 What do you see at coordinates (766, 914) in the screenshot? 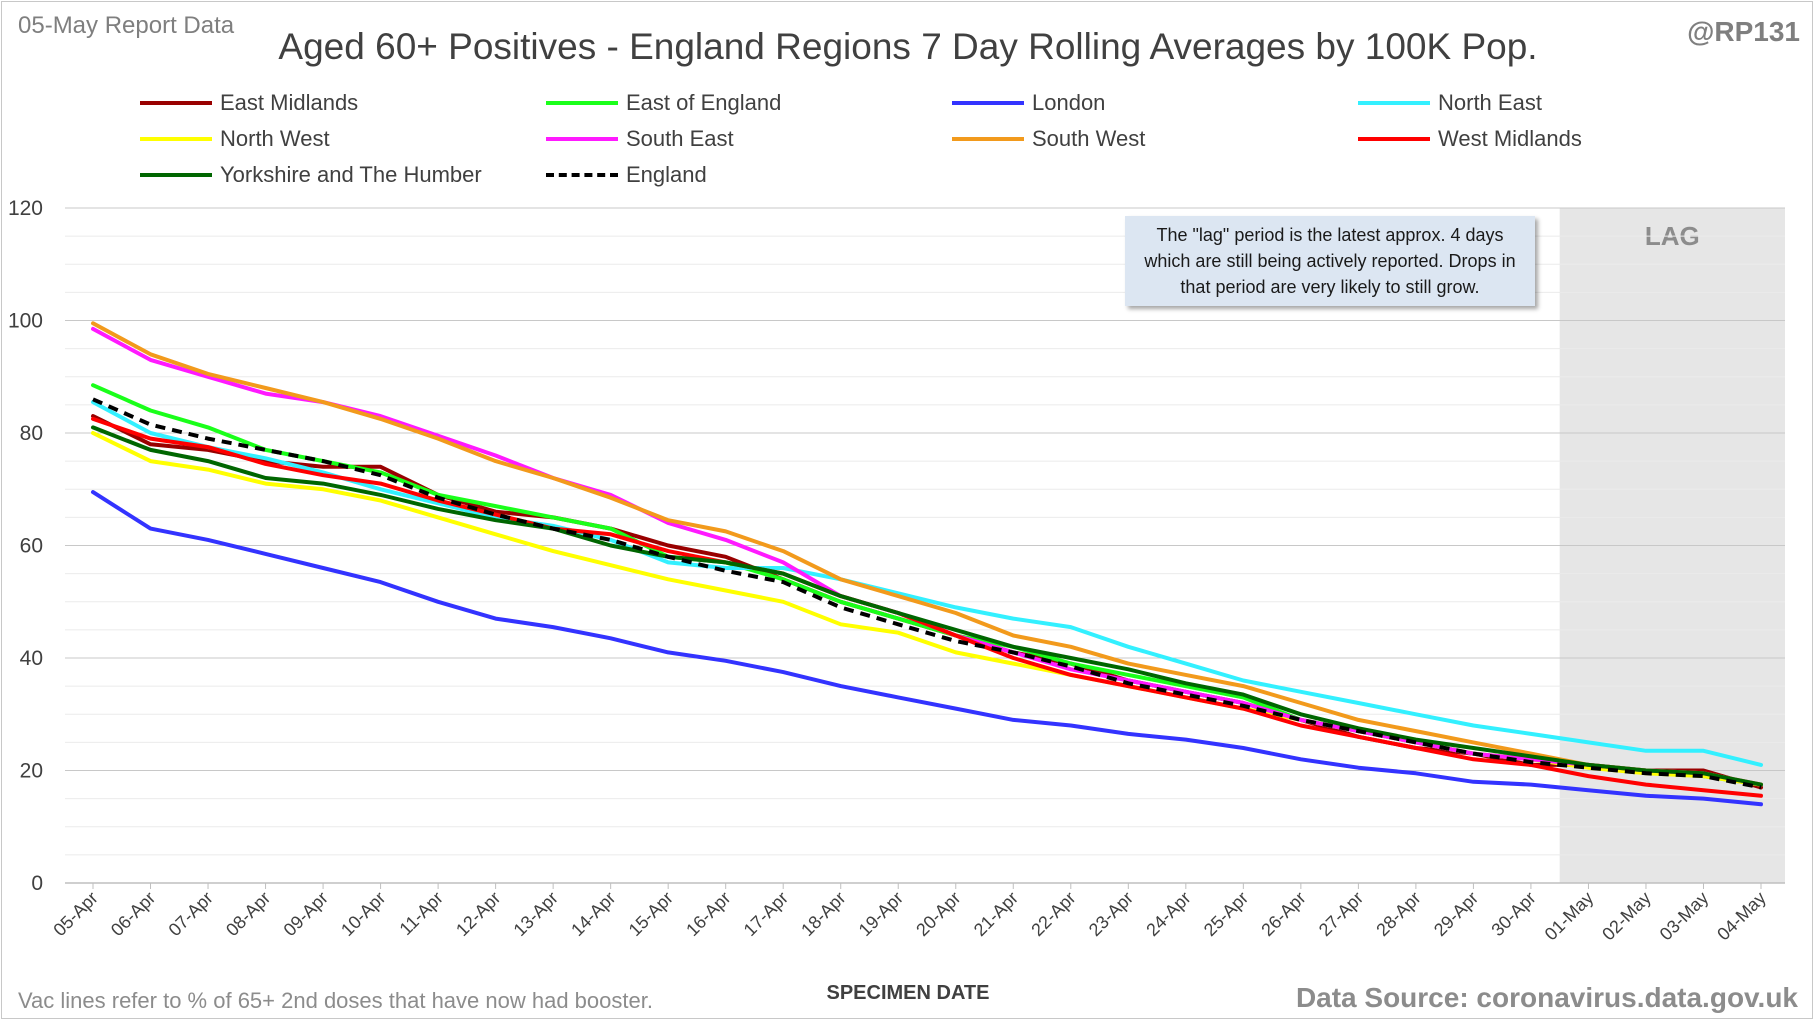
I see `x-tick-label: 17-Apr` at bounding box center [766, 914].